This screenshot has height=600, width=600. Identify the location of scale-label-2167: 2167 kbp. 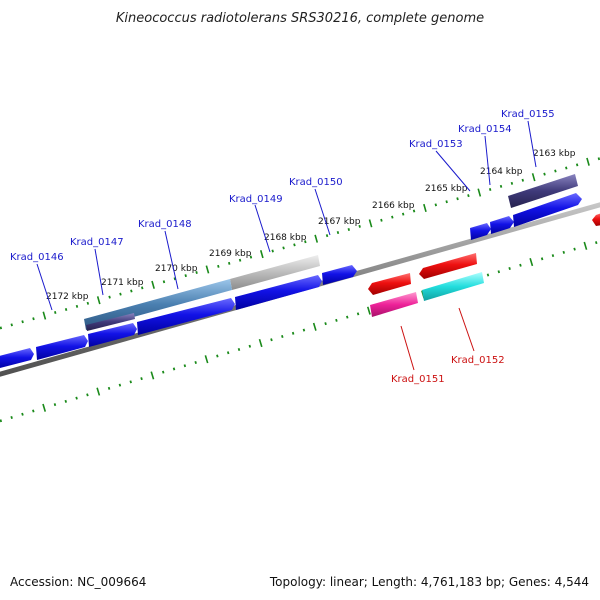
(339, 222).